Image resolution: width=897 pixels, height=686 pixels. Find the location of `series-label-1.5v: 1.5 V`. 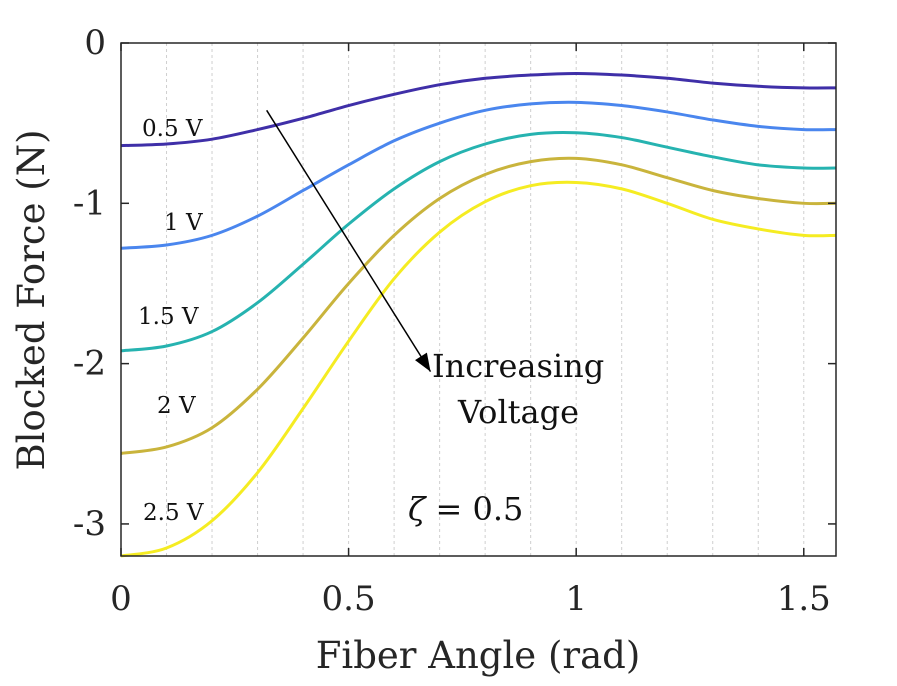

series-label-1.5v: 1.5 V is located at coordinates (168, 317).